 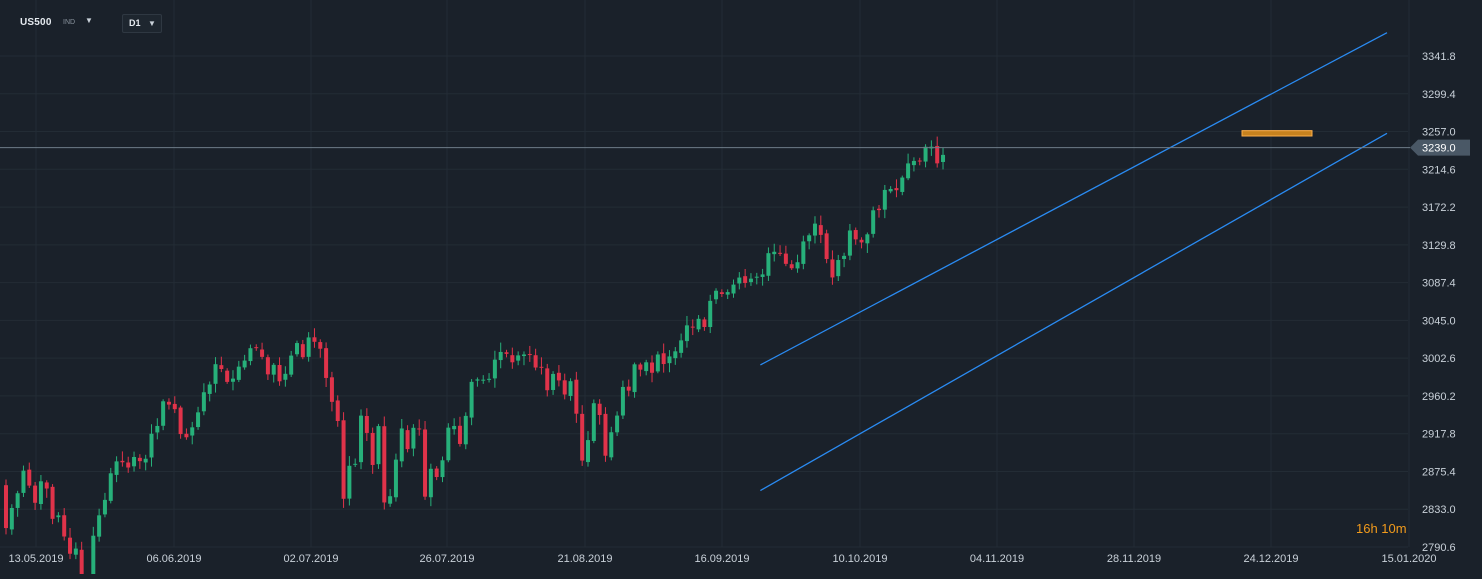 What do you see at coordinates (1439, 472) in the screenshot?
I see `price-tick-label: 2875.4` at bounding box center [1439, 472].